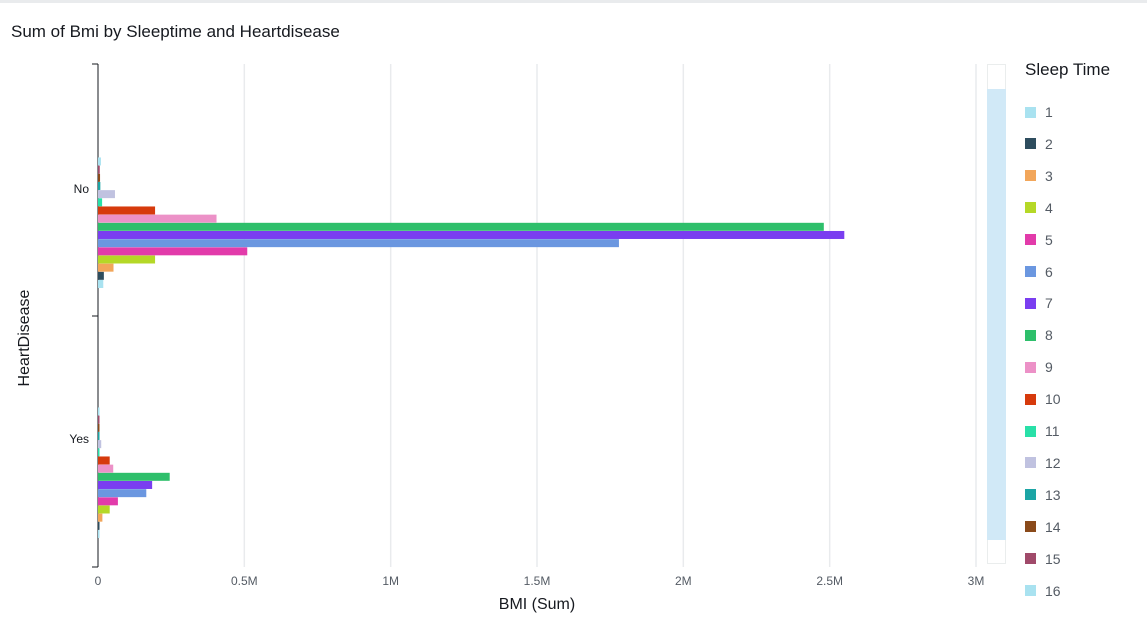 Image resolution: width=1147 pixels, height=627 pixels. I want to click on bar-sleep-14-no, so click(99, 177).